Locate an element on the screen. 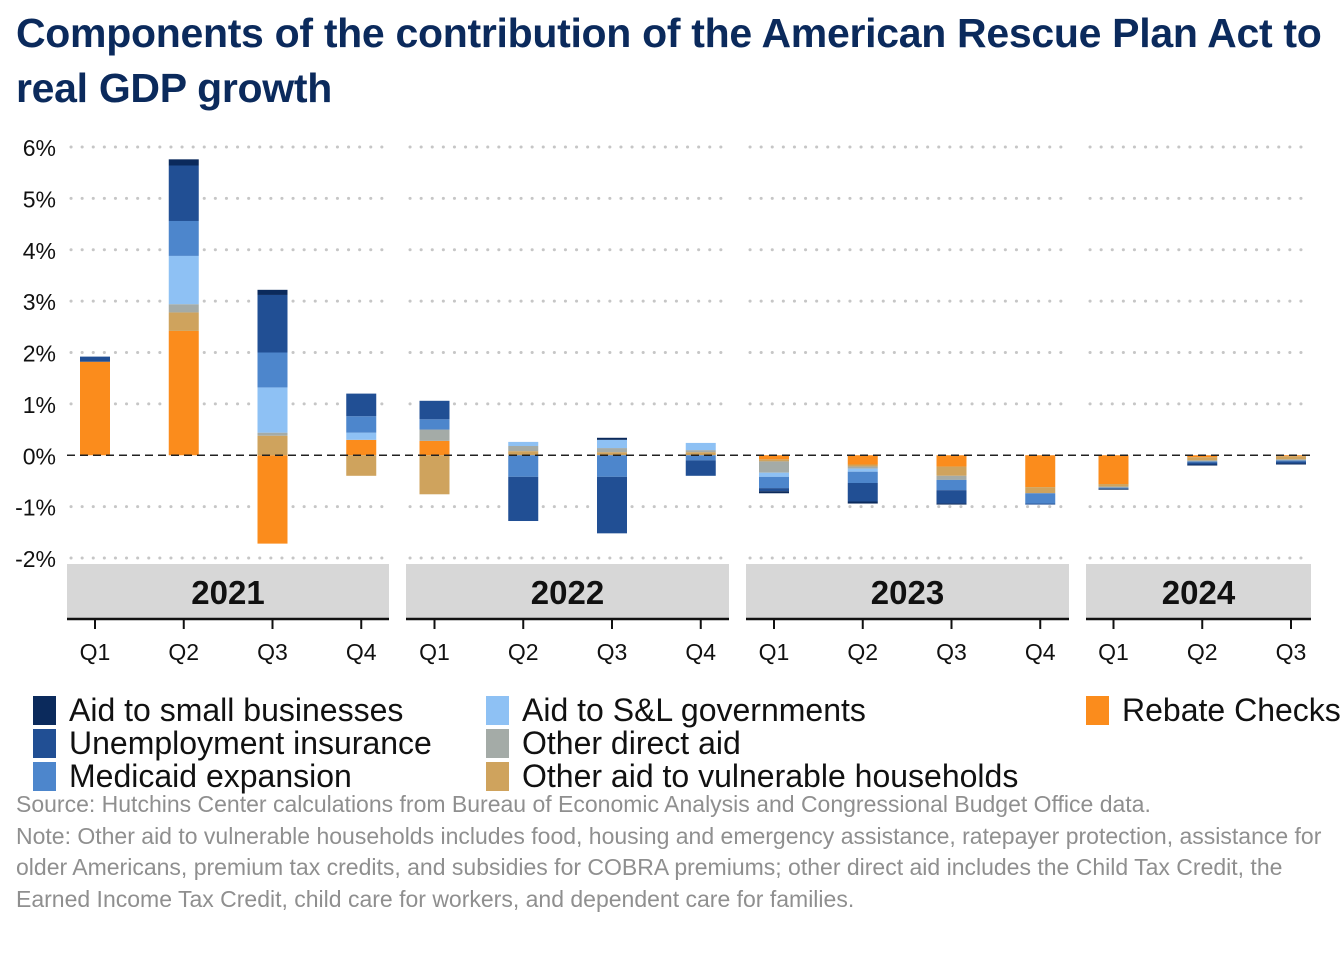 Image resolution: width=1344 pixels, height=960 pixels. bar-unemployment-insurance-2022-q4 is located at coordinates (700, 468).